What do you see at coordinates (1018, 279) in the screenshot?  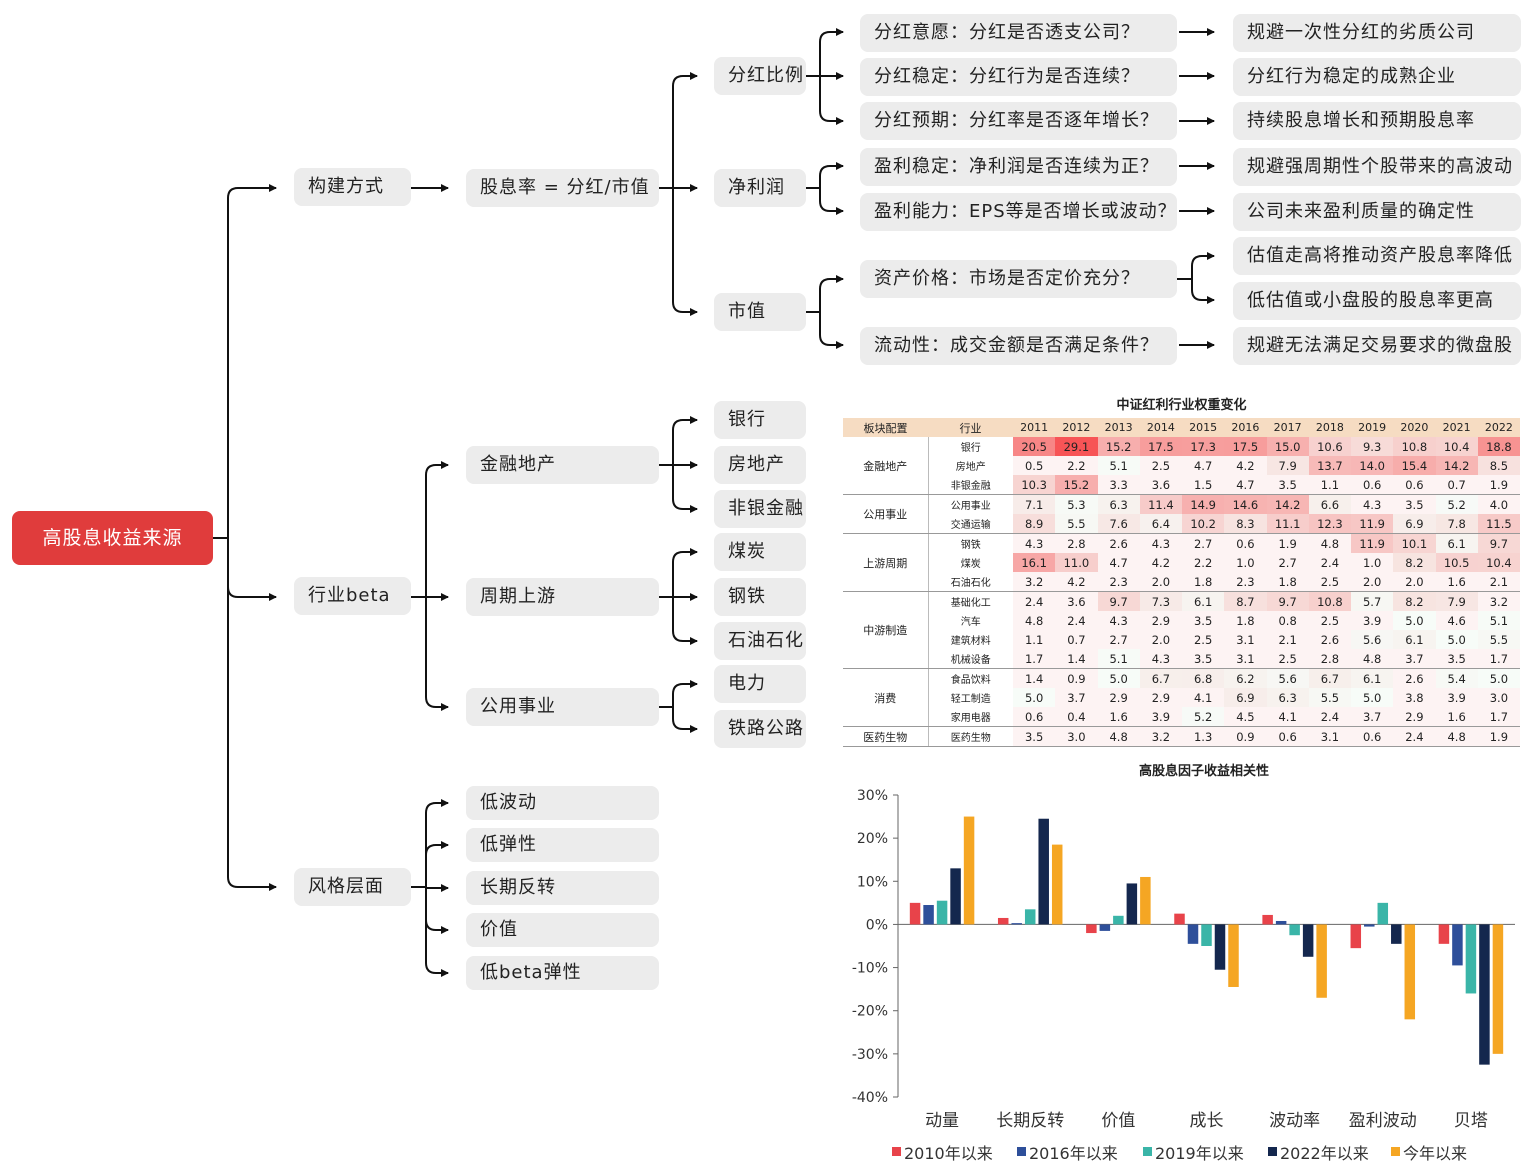 I see `question-node: 资产价格：市场是否定价充分？` at bounding box center [1018, 279].